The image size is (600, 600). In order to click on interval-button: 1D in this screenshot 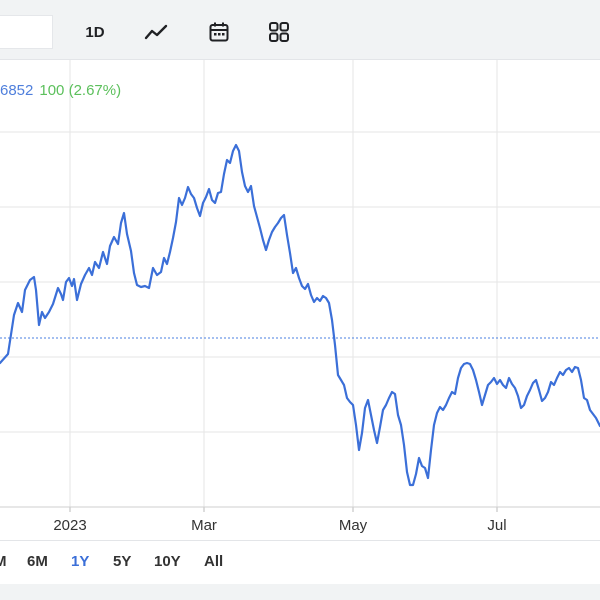, I will do `click(95, 32)`.